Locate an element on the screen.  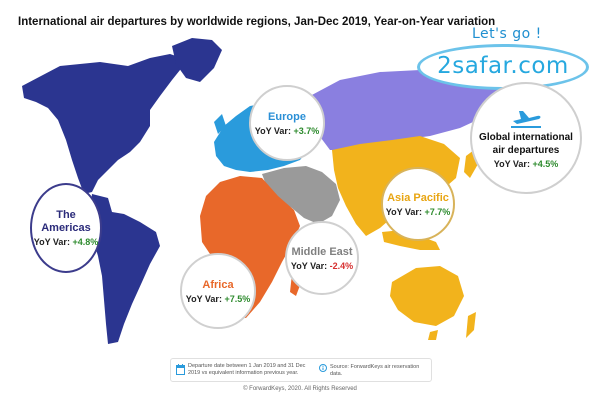
yoy-europe: YoY Var: +3.7% is located at coordinates (287, 131).